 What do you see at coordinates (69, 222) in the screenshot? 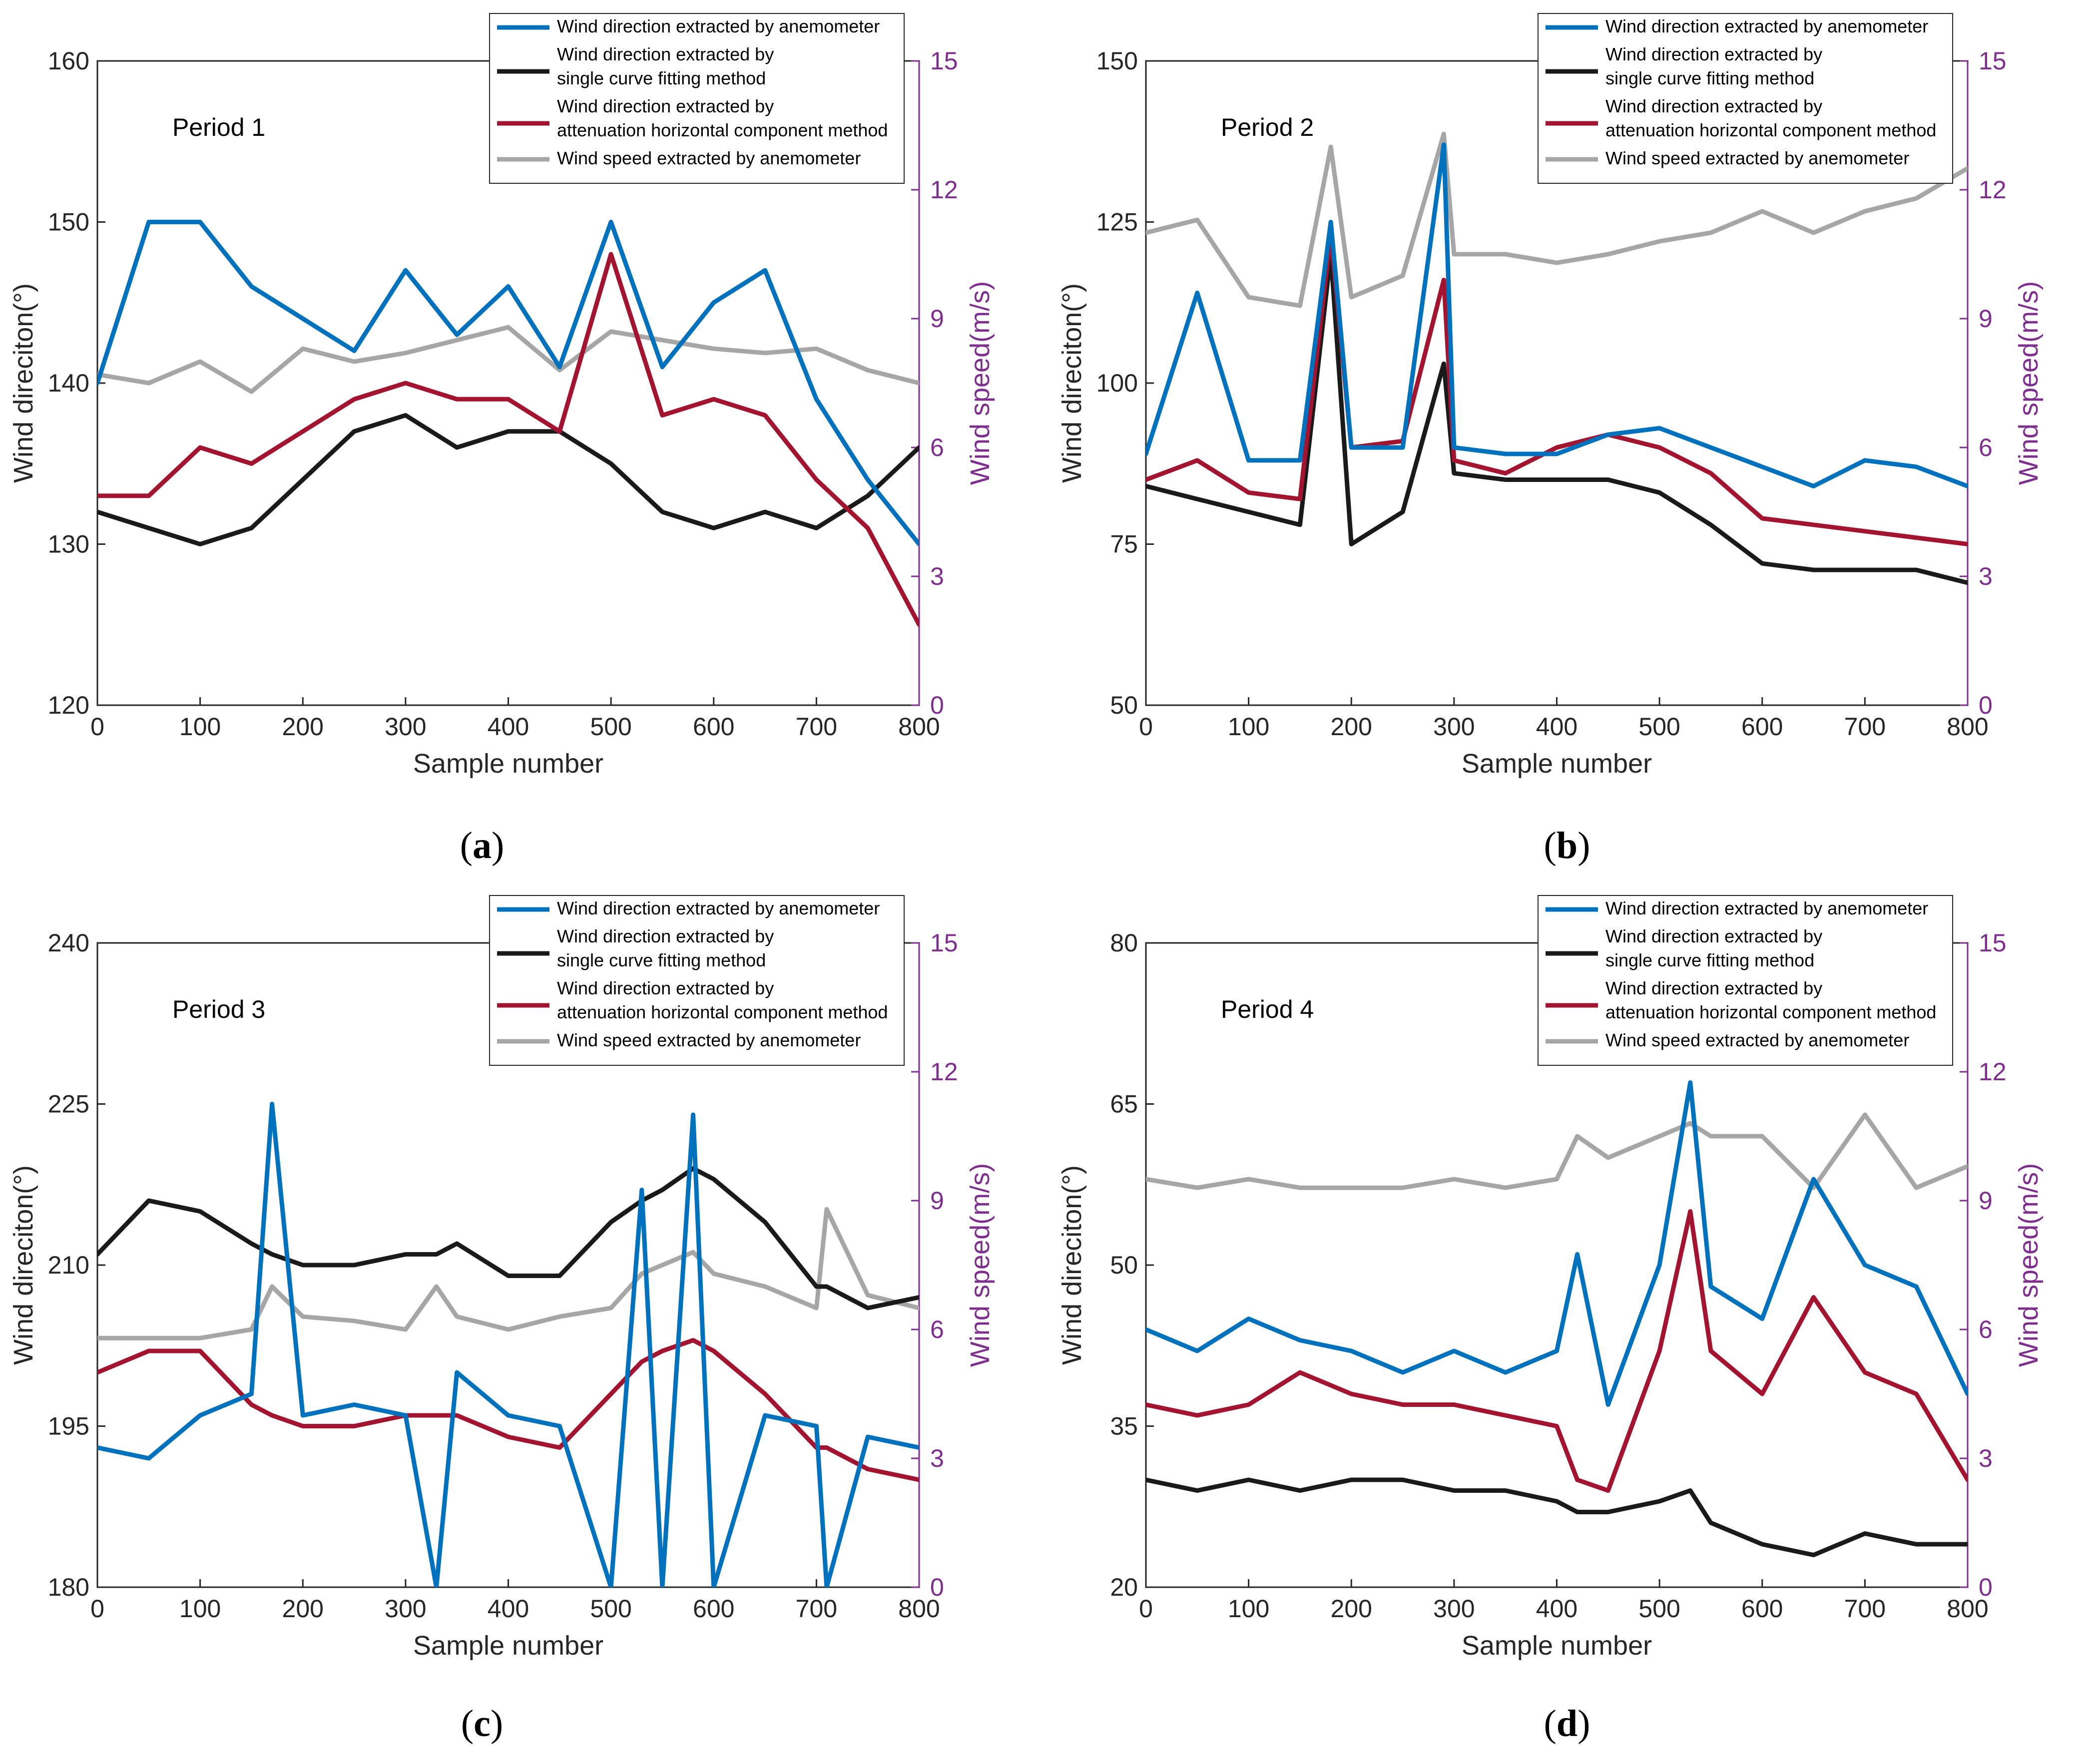
I see `y-left-tick-label: 150` at bounding box center [69, 222].